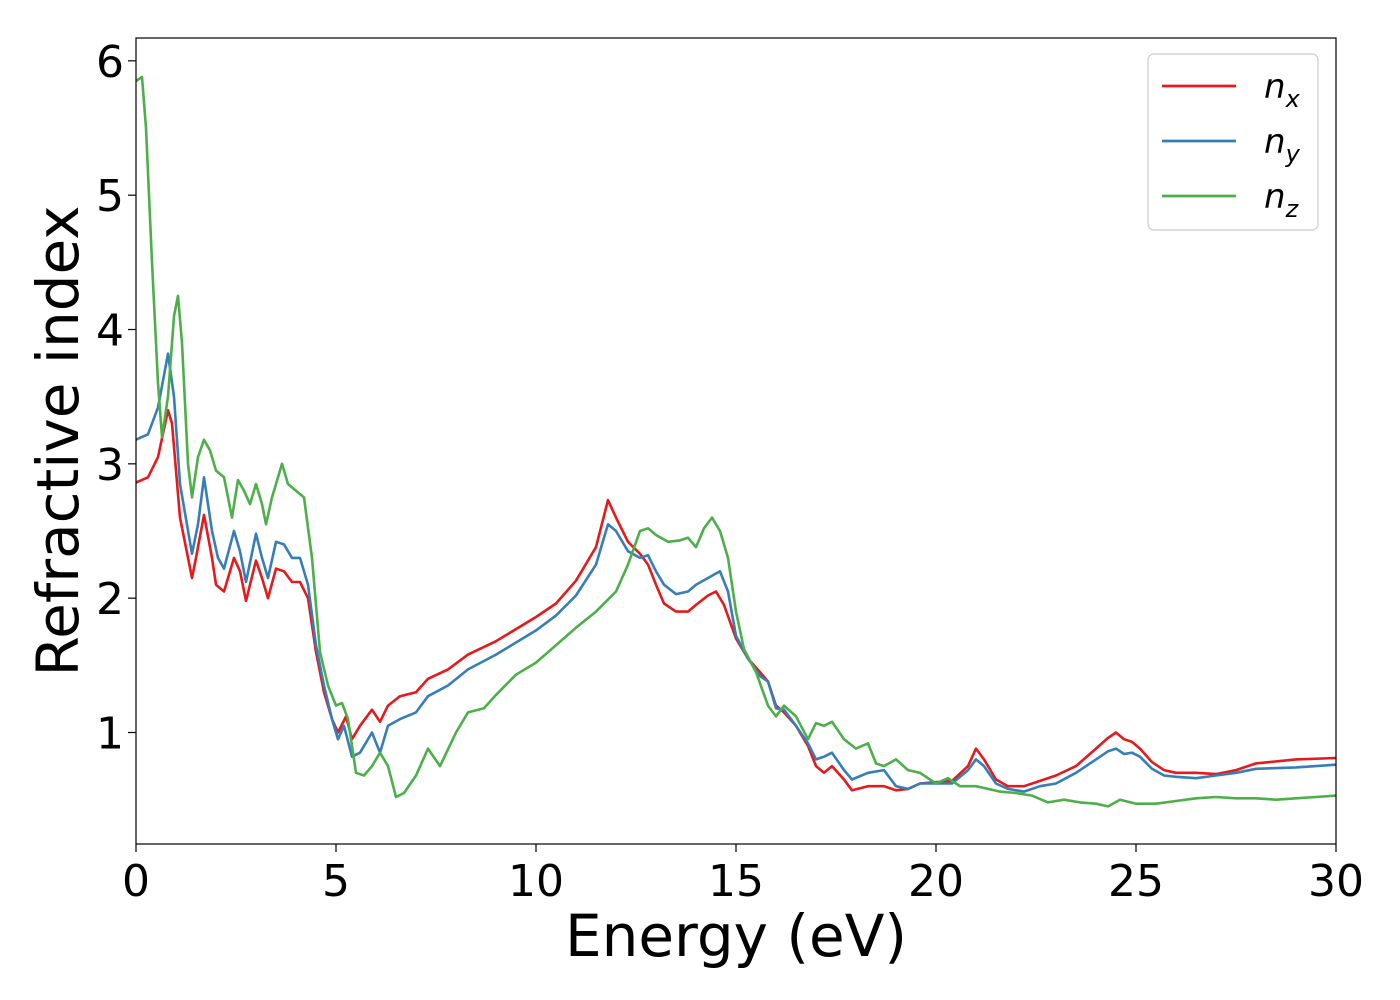 Image resolution: width=1400 pixels, height=1000 pixels. I want to click on y-tick-label: 3, so click(110, 465).